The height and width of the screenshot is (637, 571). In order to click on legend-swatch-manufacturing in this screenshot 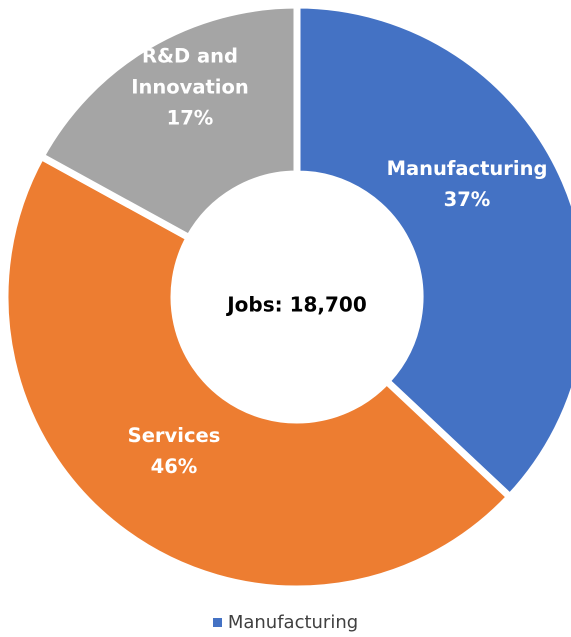, I will do `click(217, 622)`.